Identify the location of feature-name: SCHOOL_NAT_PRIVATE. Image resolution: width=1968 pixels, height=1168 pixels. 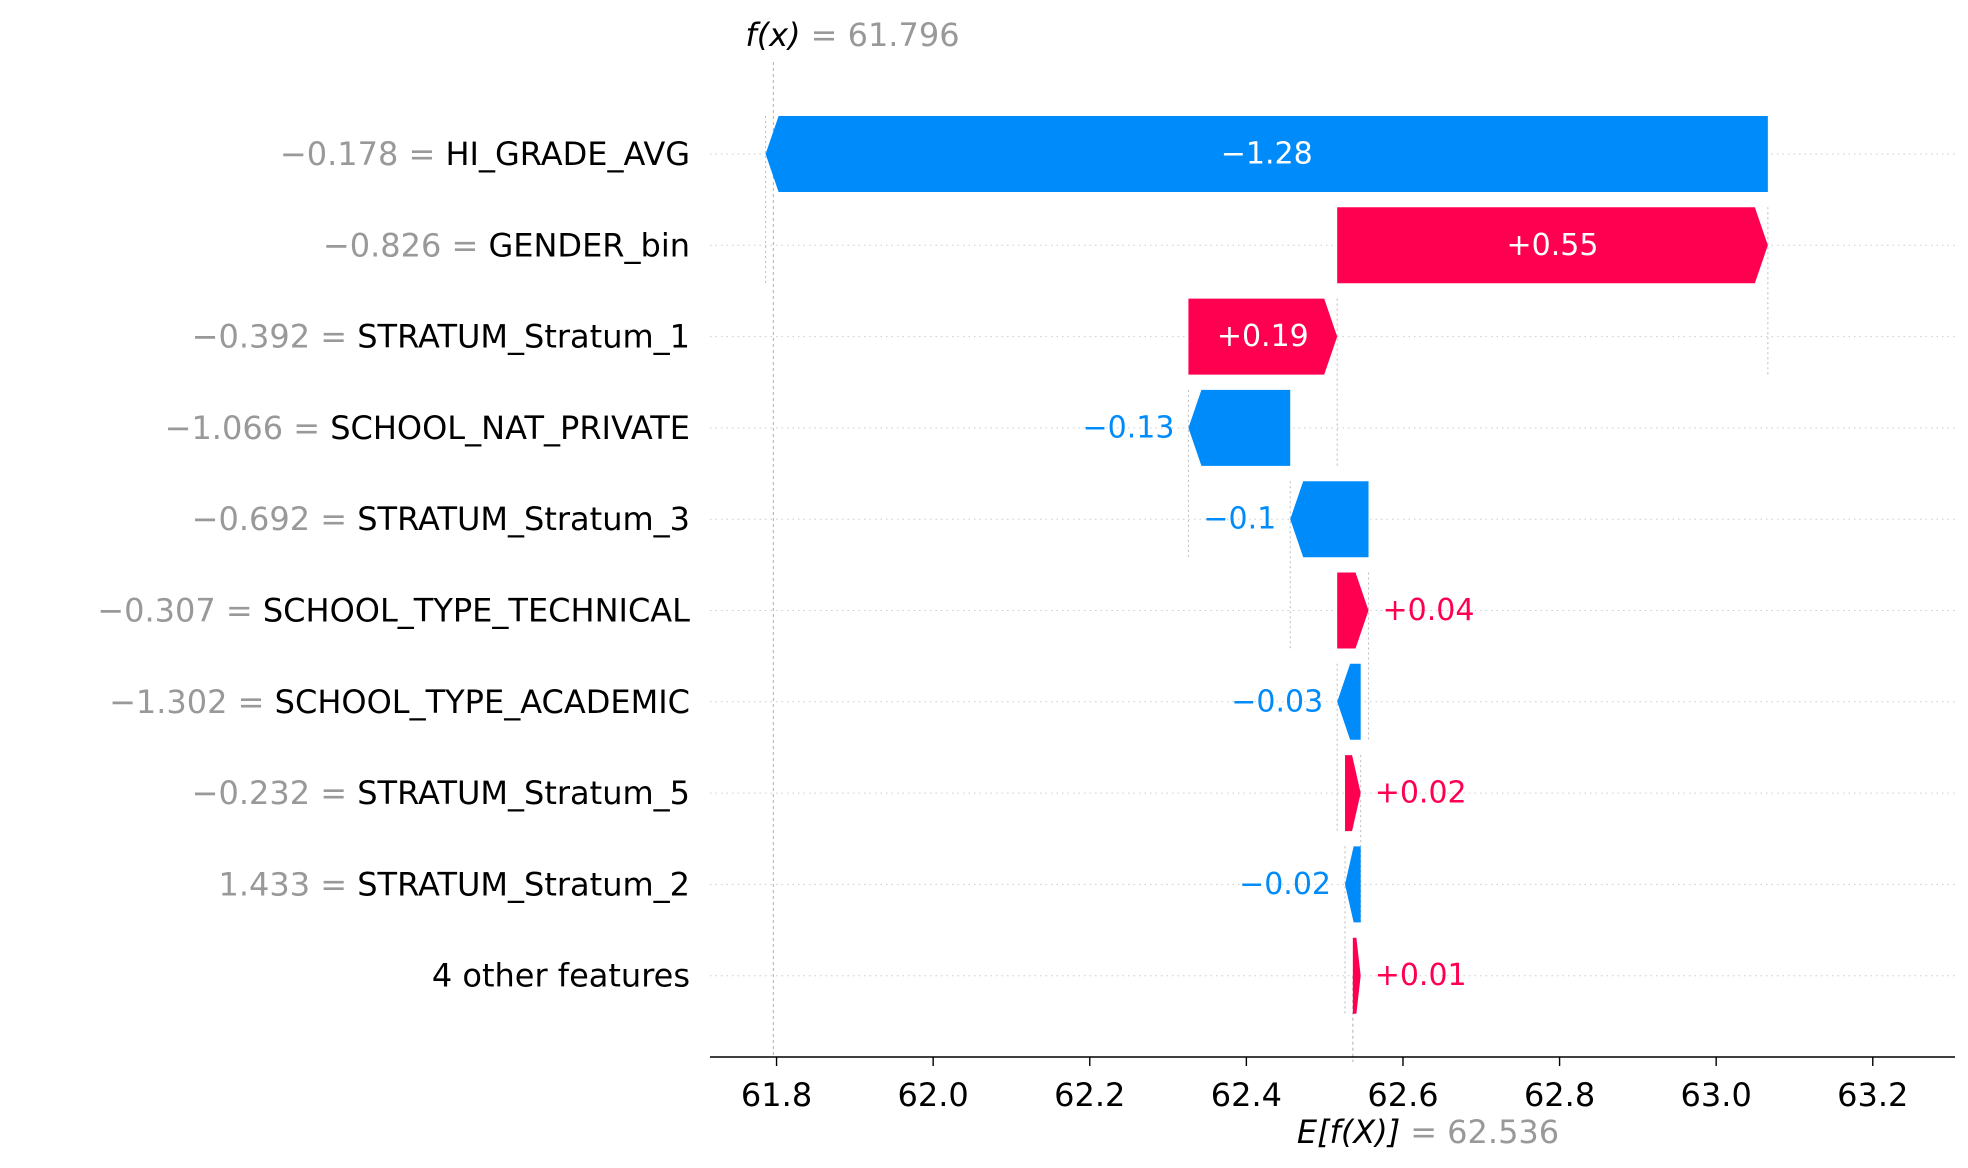
(510, 428).